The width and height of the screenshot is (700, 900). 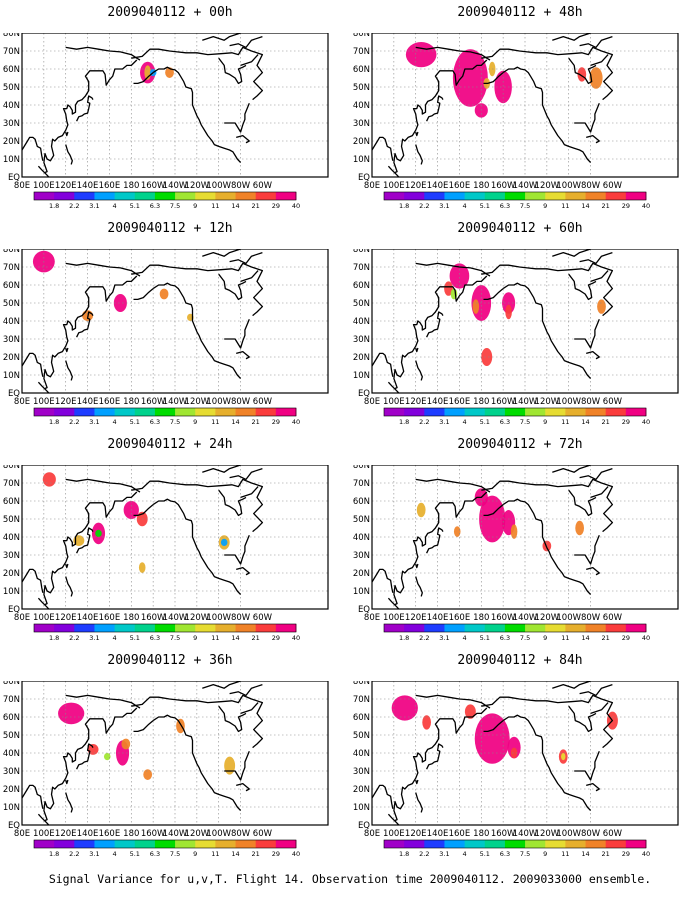 I want to click on colorbar-label: 7.5, so click(x=175, y=638).